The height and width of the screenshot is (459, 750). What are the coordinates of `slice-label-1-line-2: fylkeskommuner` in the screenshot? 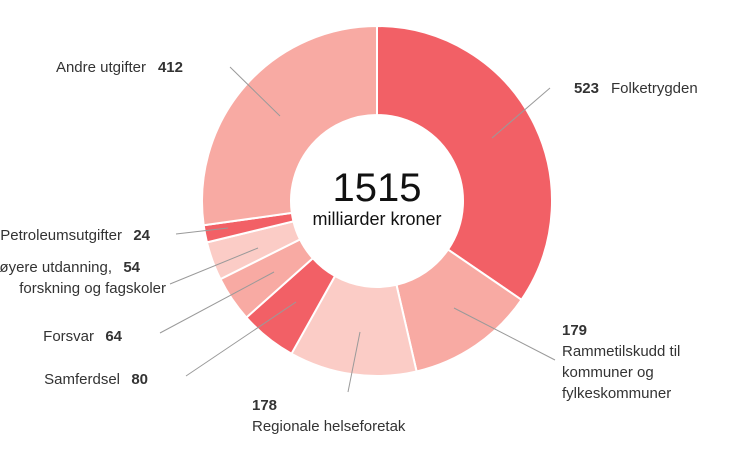 It's located at (616, 393).